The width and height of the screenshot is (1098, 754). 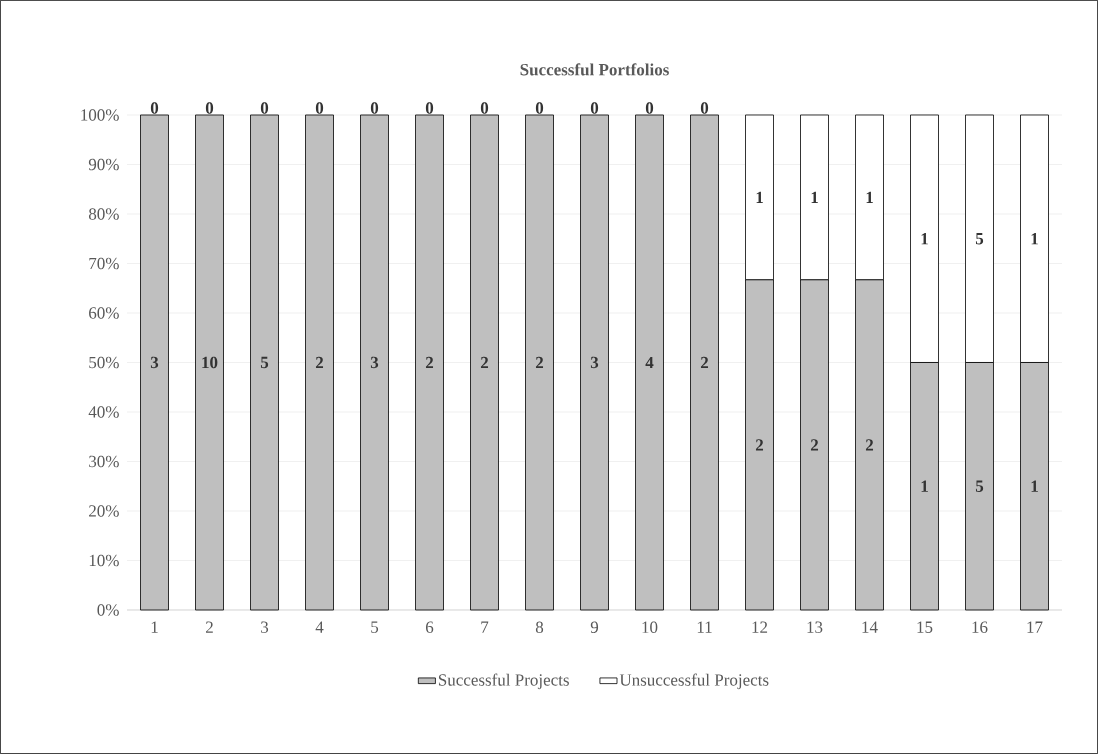 What do you see at coordinates (154, 627) in the screenshot?
I see `x-tick-label: 1` at bounding box center [154, 627].